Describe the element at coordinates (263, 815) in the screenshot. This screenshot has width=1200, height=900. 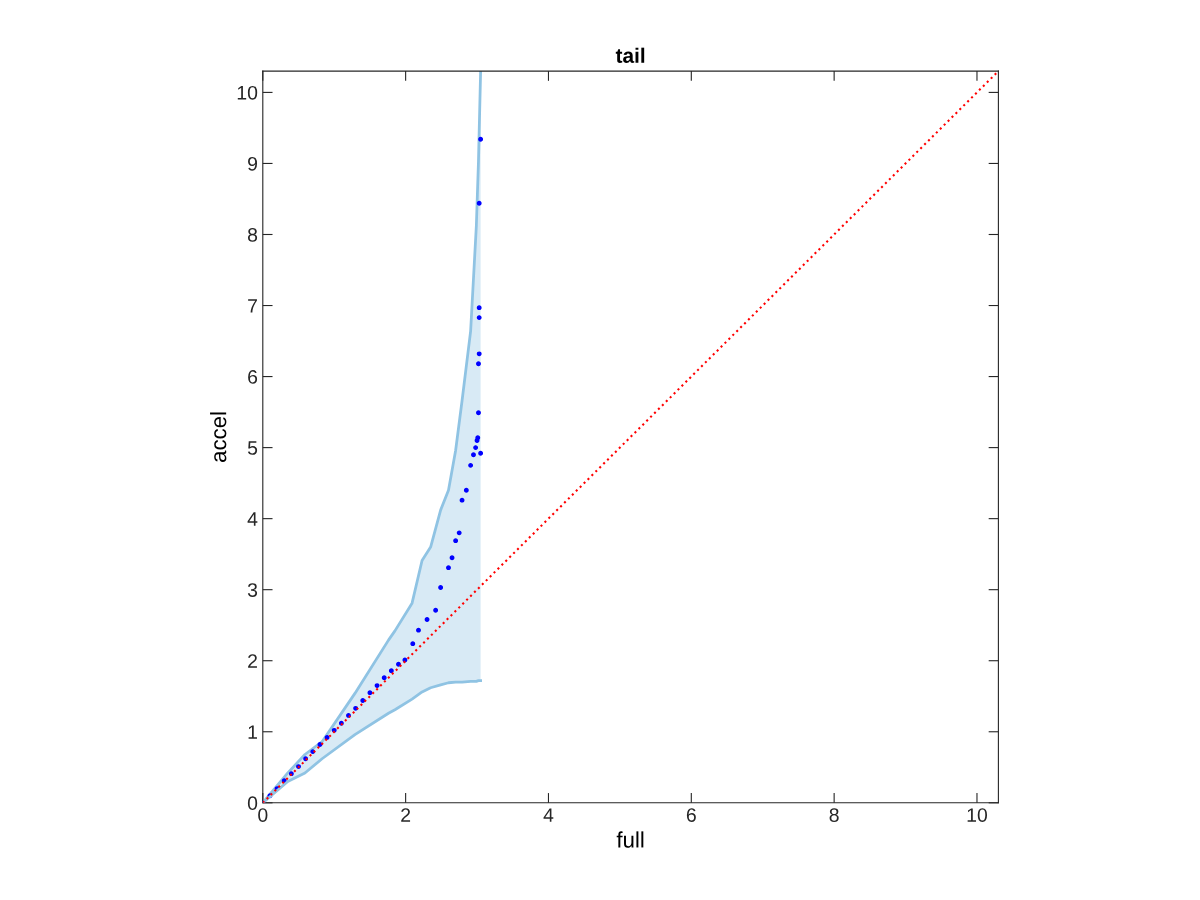
I see `x-tick-label: 0` at that location.